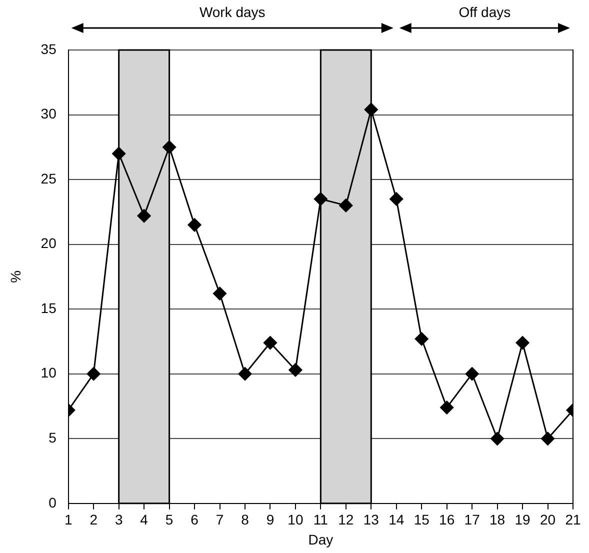  What do you see at coordinates (498, 520) in the screenshot?
I see `x-tick-label: 18` at bounding box center [498, 520].